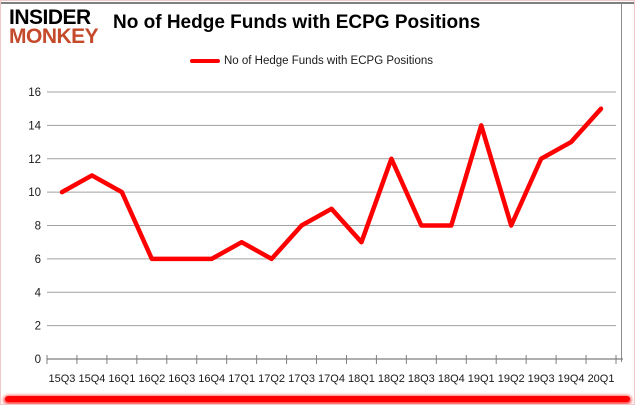 The image size is (635, 405). Describe the element at coordinates (621, 182) in the screenshot. I see `right-border-rule` at that location.